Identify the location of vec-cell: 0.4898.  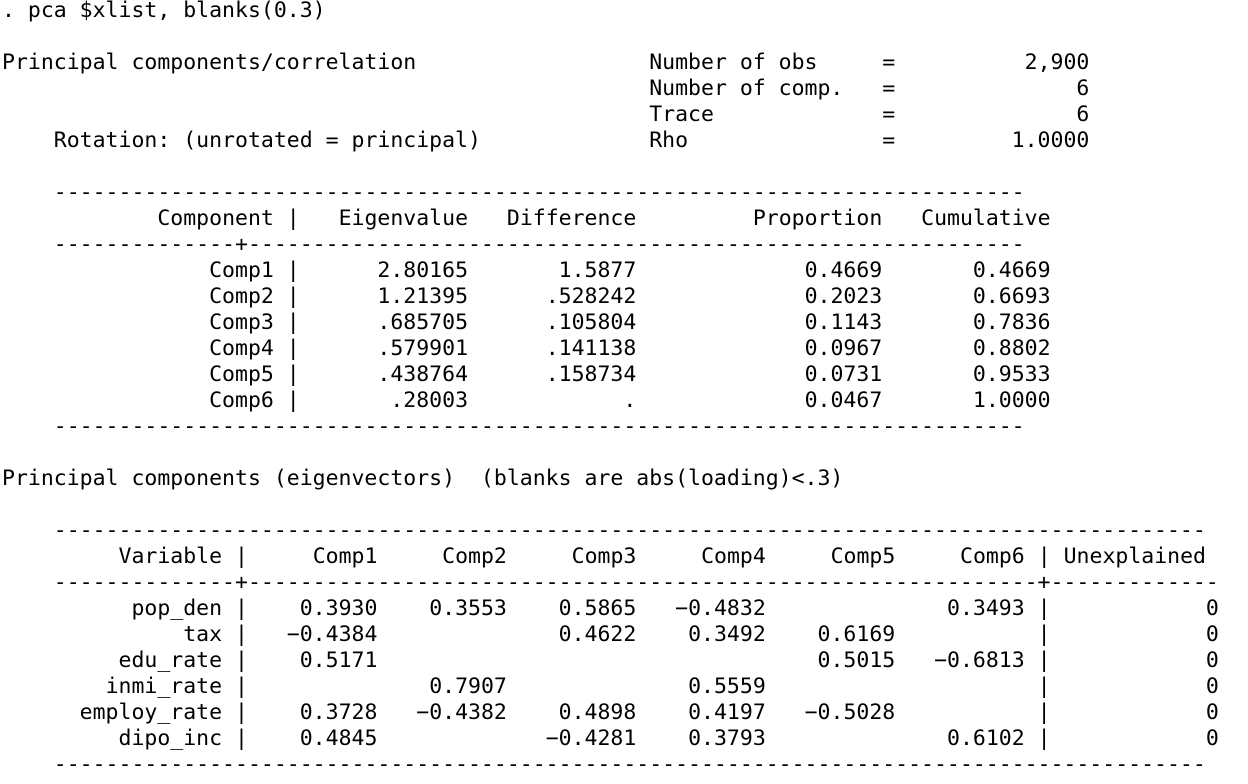
(597, 712).